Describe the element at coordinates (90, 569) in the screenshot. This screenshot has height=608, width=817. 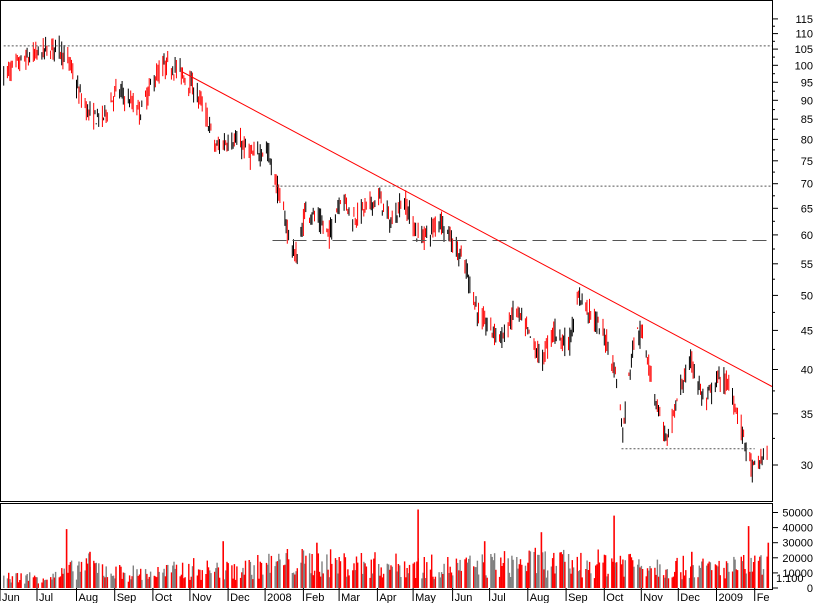
I see `volume-spike-bar` at that location.